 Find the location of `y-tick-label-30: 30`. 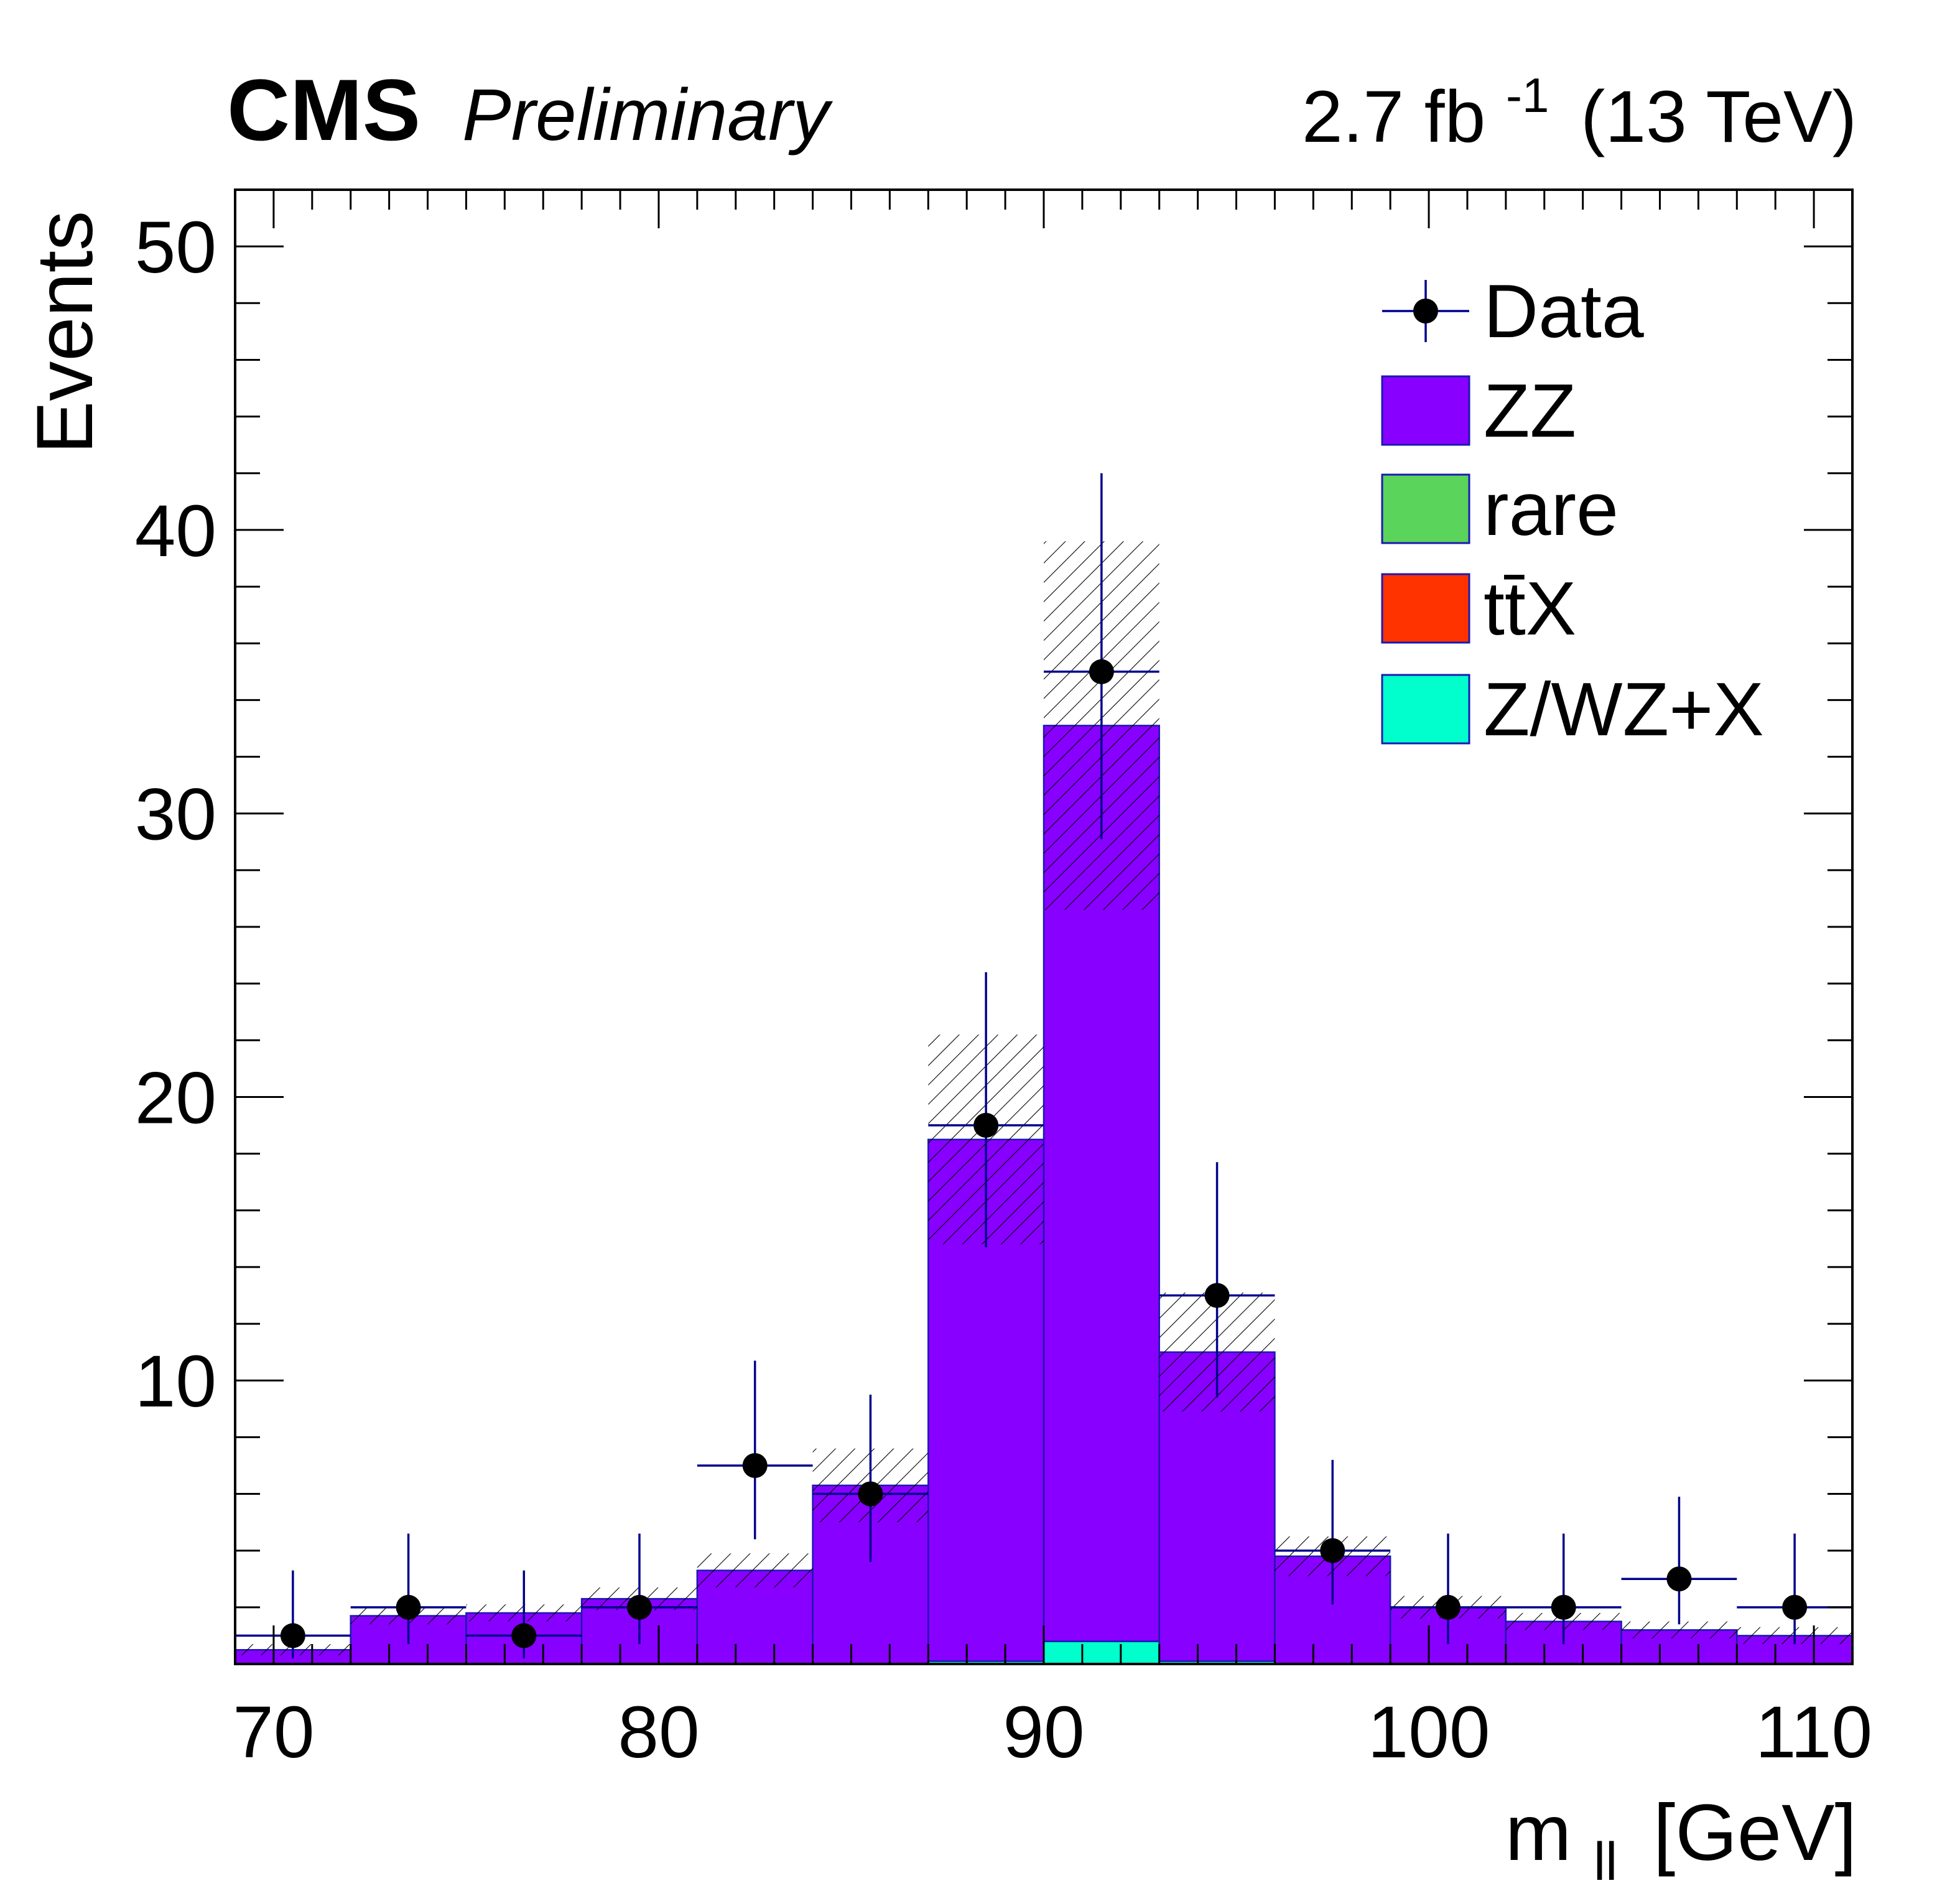

y-tick-label-30: 30 is located at coordinates (175, 815).